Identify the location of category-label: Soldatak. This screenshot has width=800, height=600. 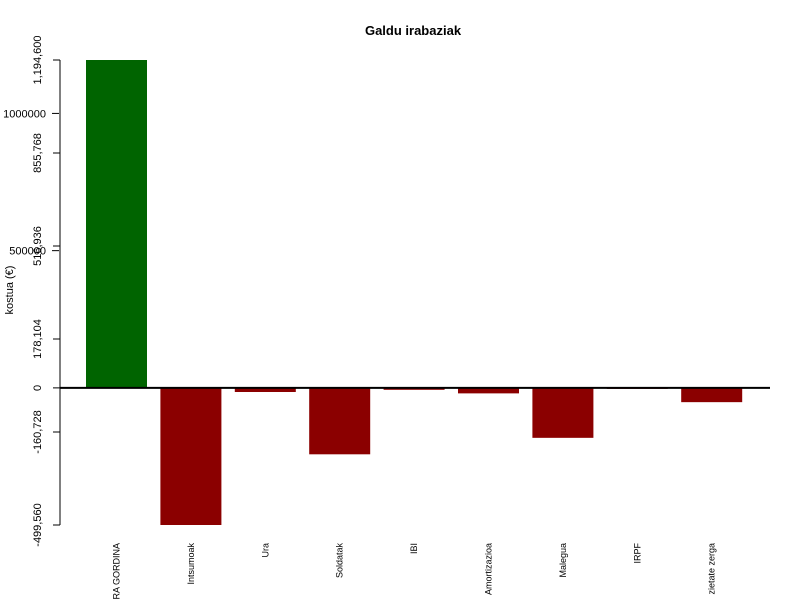
(340, 561).